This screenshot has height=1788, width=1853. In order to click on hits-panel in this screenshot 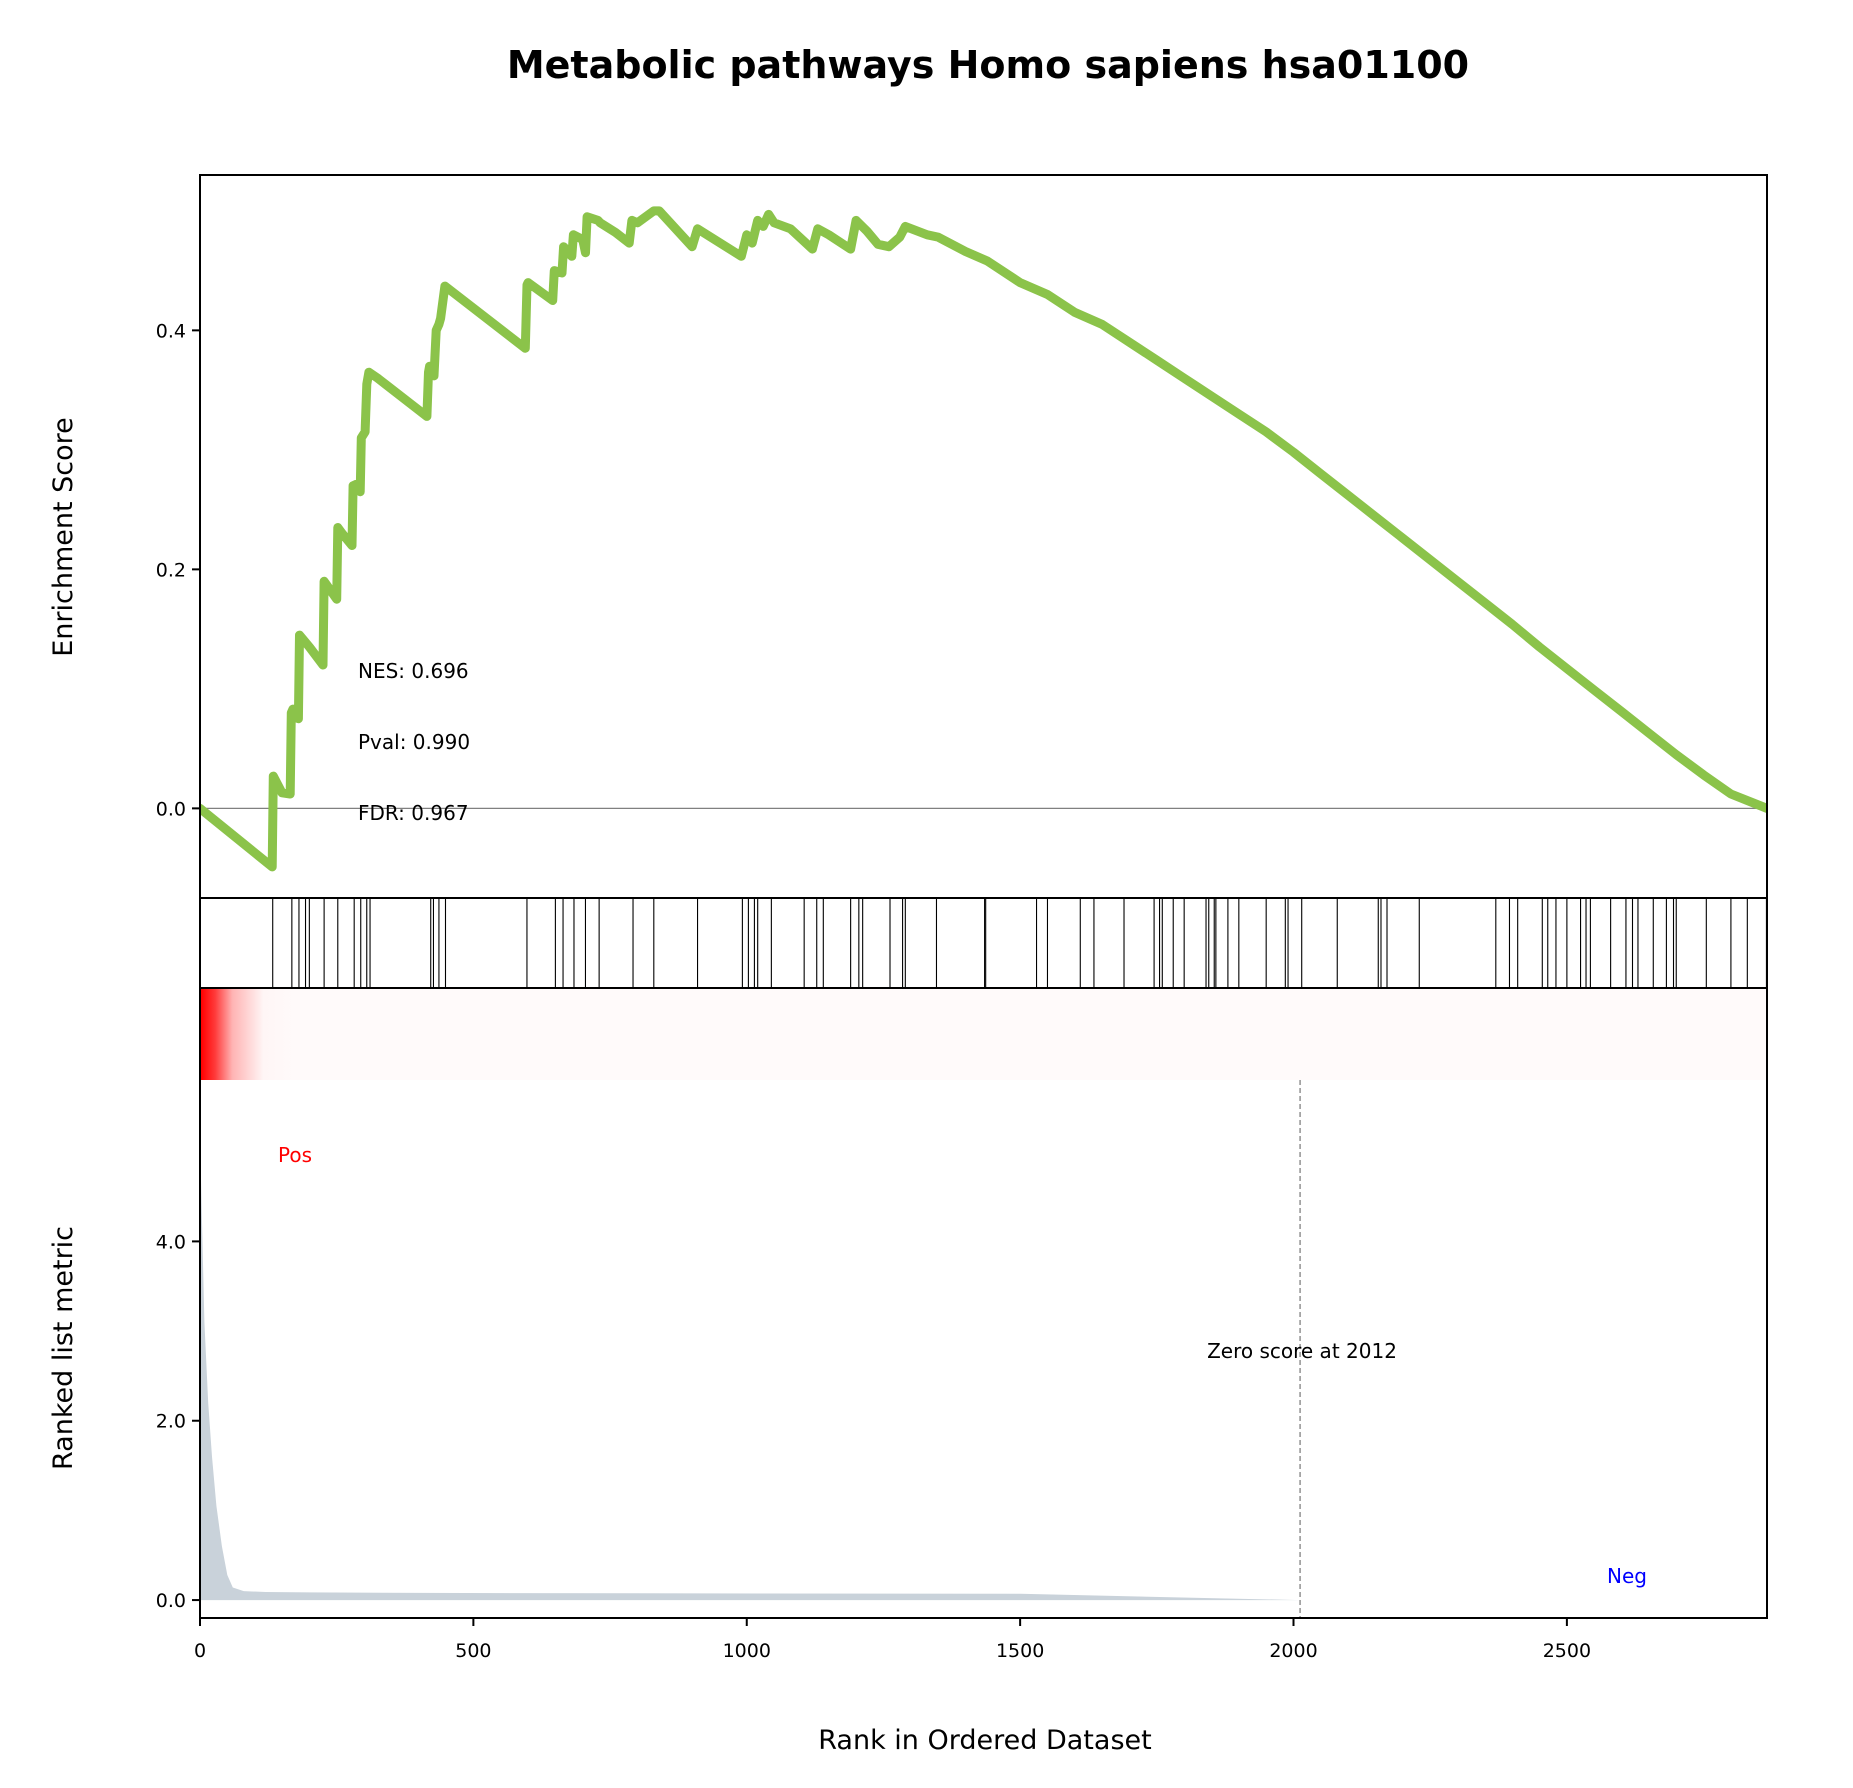, I will do `click(983, 943)`.